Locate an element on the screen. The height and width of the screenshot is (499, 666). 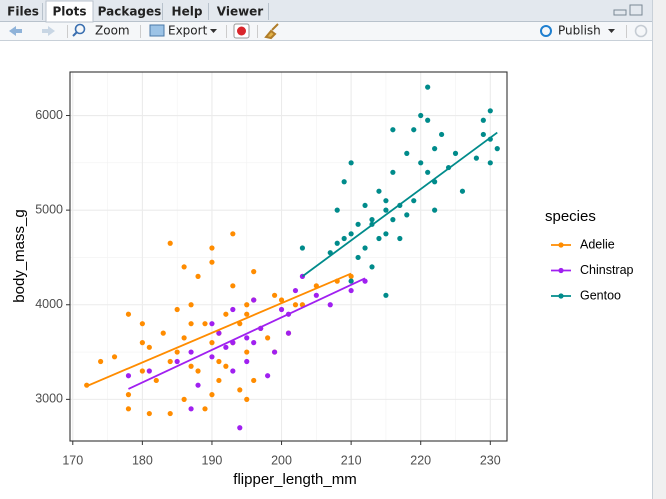
y-tick-label: 5000 is located at coordinates (49, 209).